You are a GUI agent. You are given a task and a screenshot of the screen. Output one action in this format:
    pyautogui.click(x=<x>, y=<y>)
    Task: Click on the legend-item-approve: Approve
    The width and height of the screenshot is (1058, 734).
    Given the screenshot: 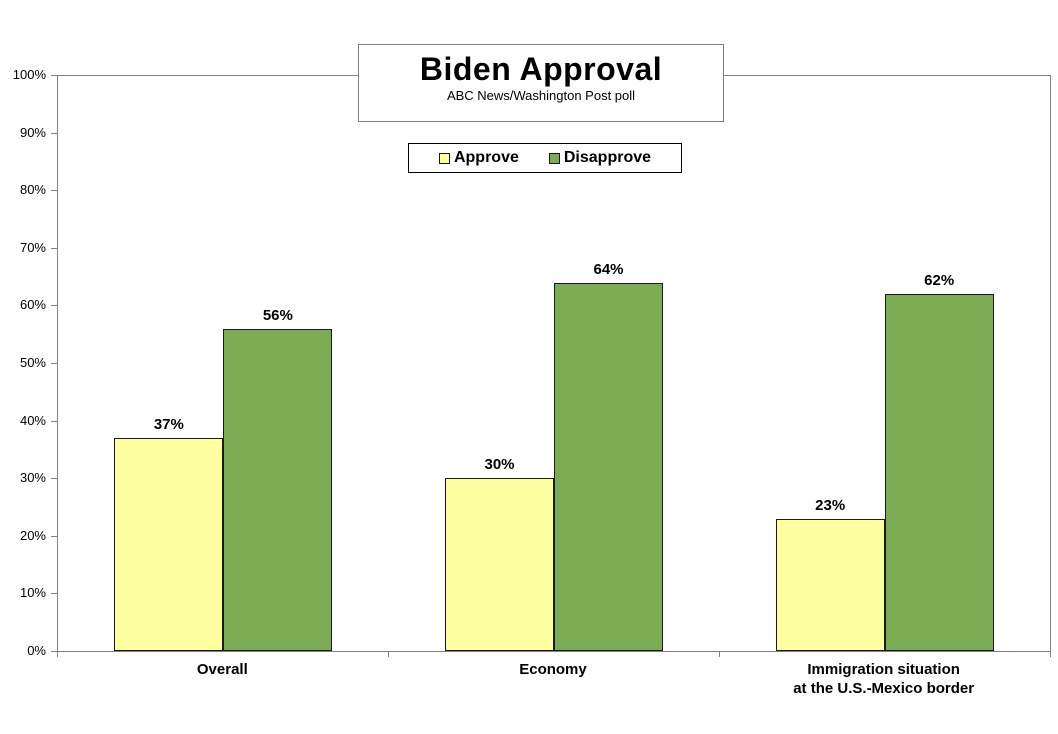 What is the action you would take?
    pyautogui.click(x=478, y=157)
    